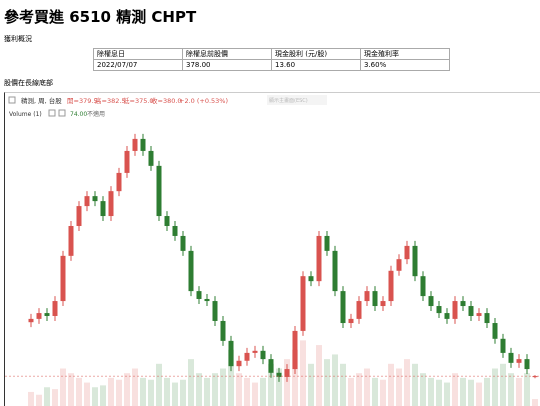 This screenshot has width=540, height=406. Describe the element at coordinates (138, 54) in the screenshot. I see `header-cell: 除權息日` at that location.